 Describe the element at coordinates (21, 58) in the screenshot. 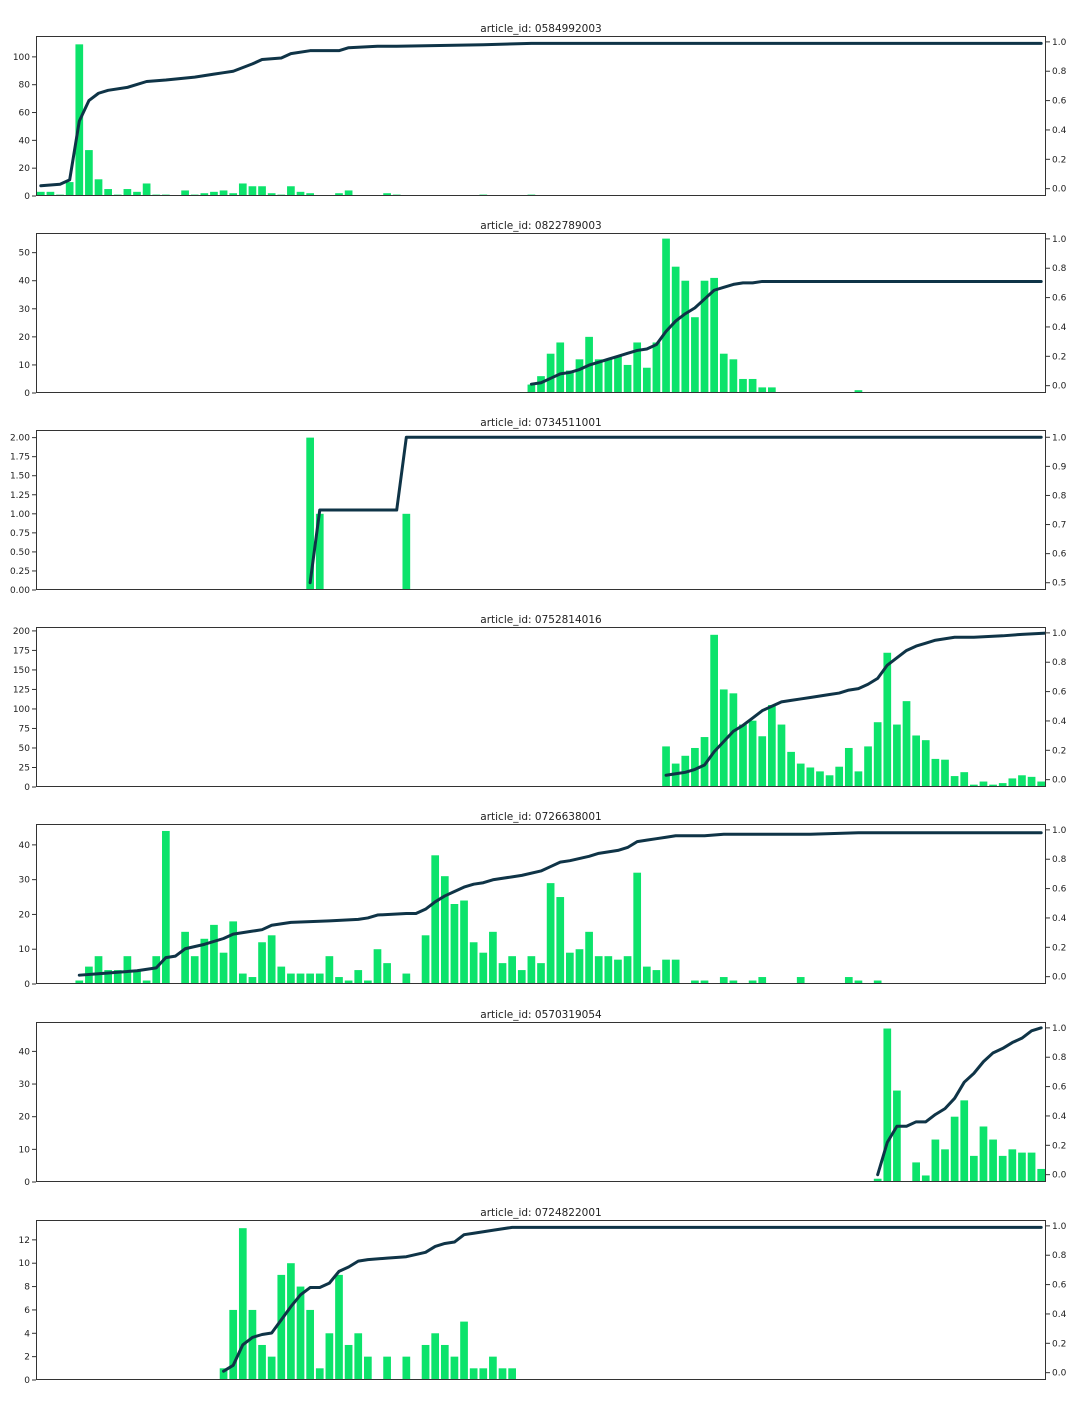

I see `y-tick-label: 100` at that location.